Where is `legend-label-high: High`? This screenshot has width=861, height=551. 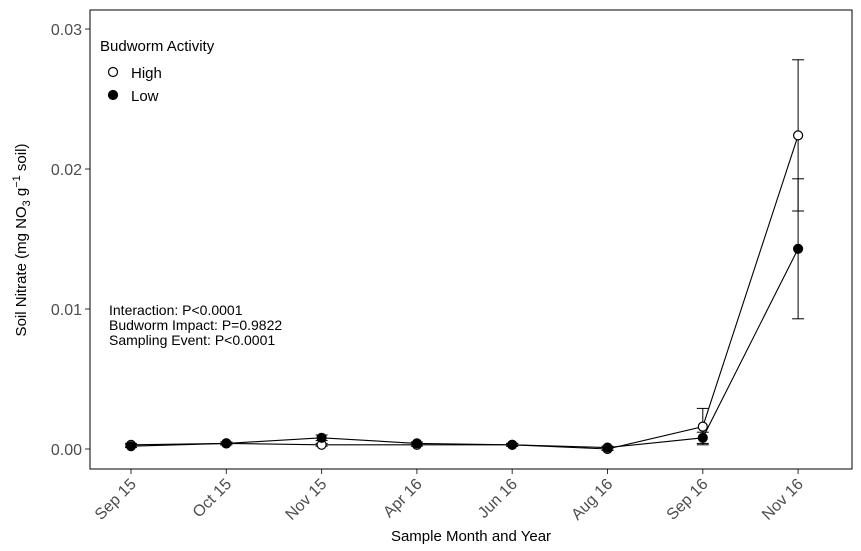 legend-label-high: High is located at coordinates (146, 73).